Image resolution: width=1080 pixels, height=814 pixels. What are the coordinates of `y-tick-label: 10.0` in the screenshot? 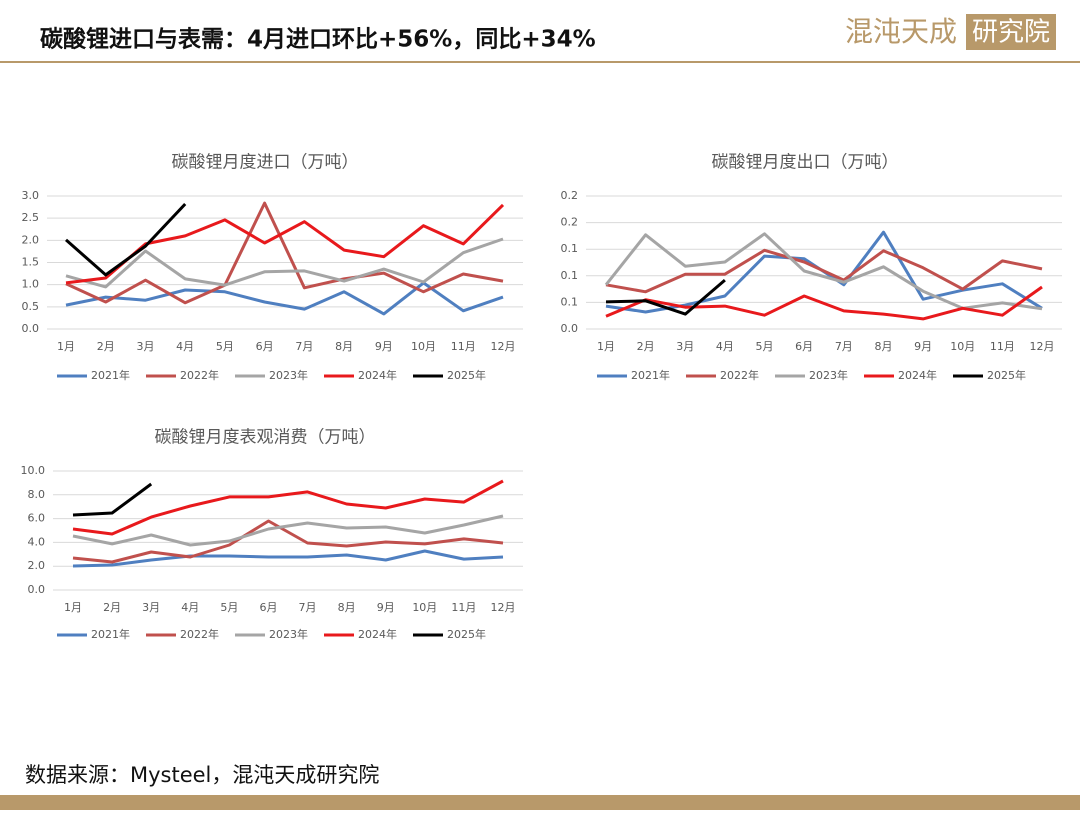 It's located at (33, 470).